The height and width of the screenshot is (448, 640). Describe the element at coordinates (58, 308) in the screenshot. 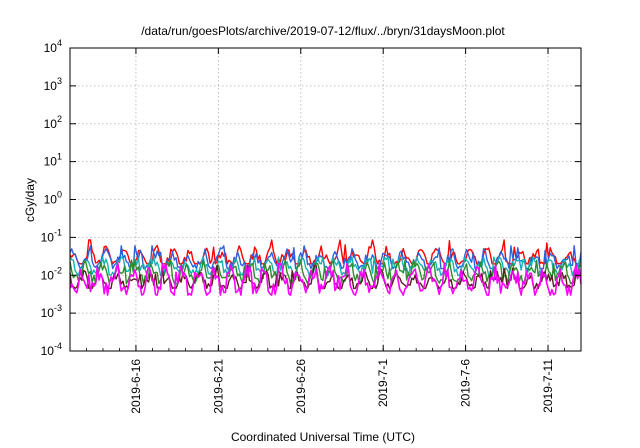

I see `y-tick-exponent: -3` at that location.